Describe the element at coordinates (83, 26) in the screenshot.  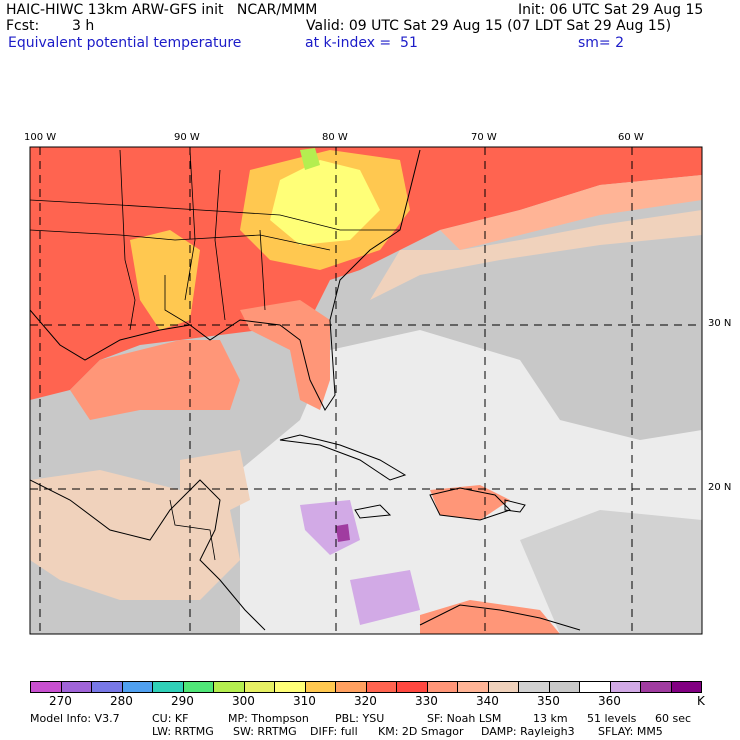
I see `forecast-hour: 3 h` at that location.